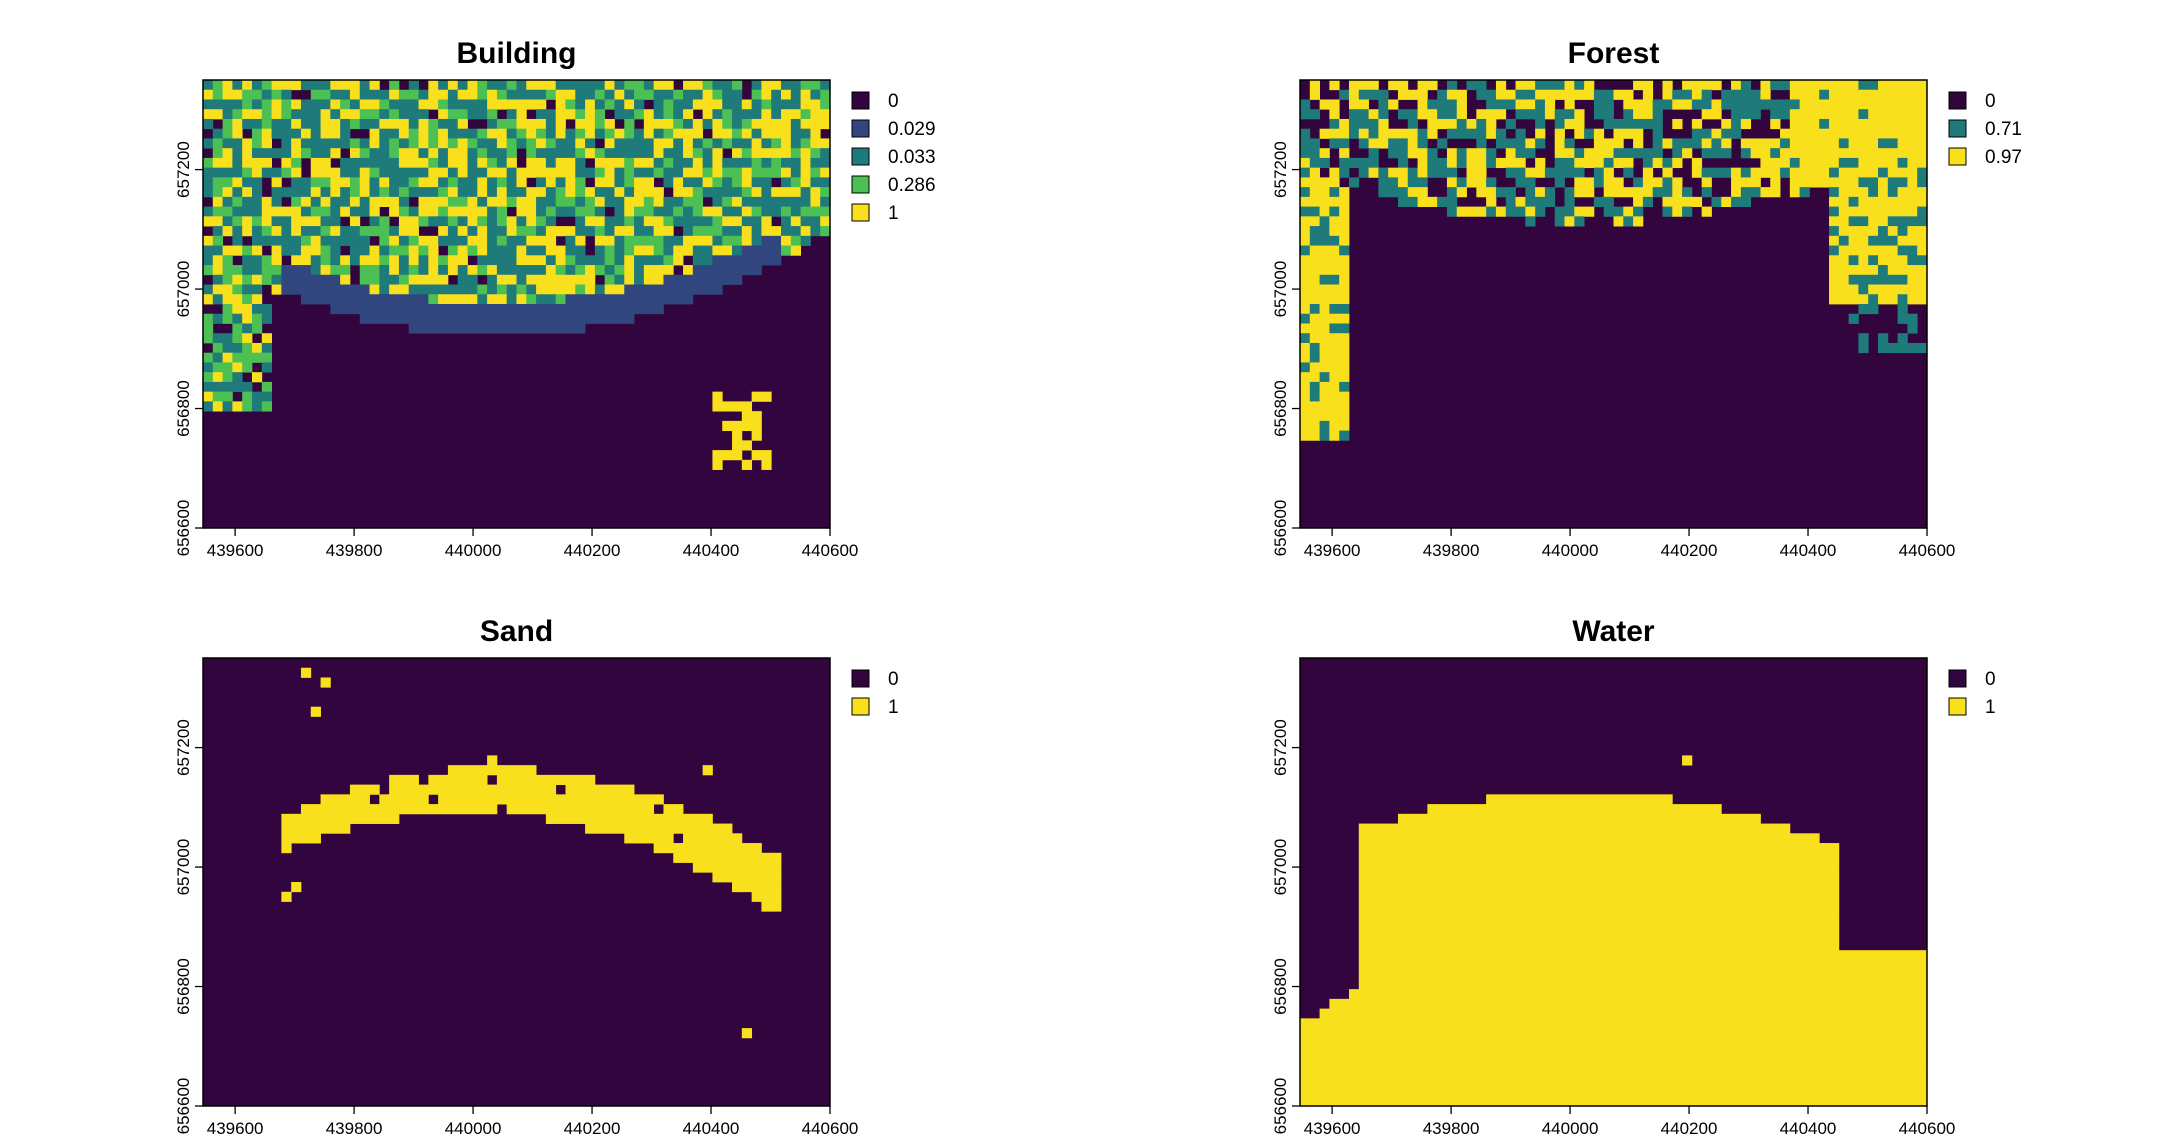 The width and height of the screenshot is (2170, 1142). Describe the element at coordinates (2003, 157) in the screenshot. I see `legend-label: 0.97` at that location.